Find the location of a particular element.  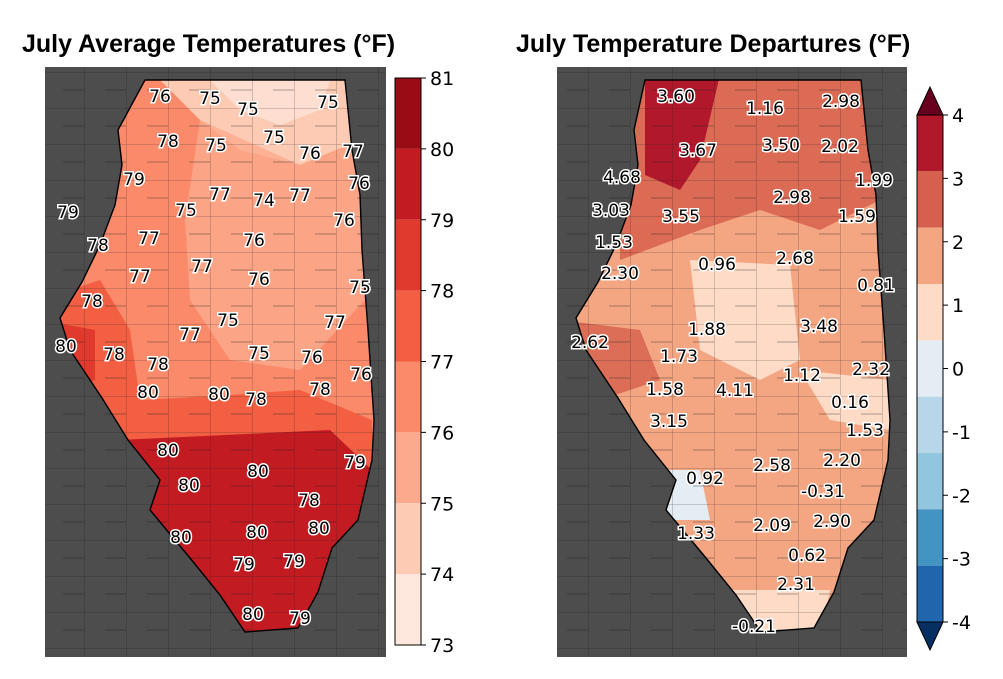

left-colorbar-tick-label: 75 is located at coordinates (442, 504).